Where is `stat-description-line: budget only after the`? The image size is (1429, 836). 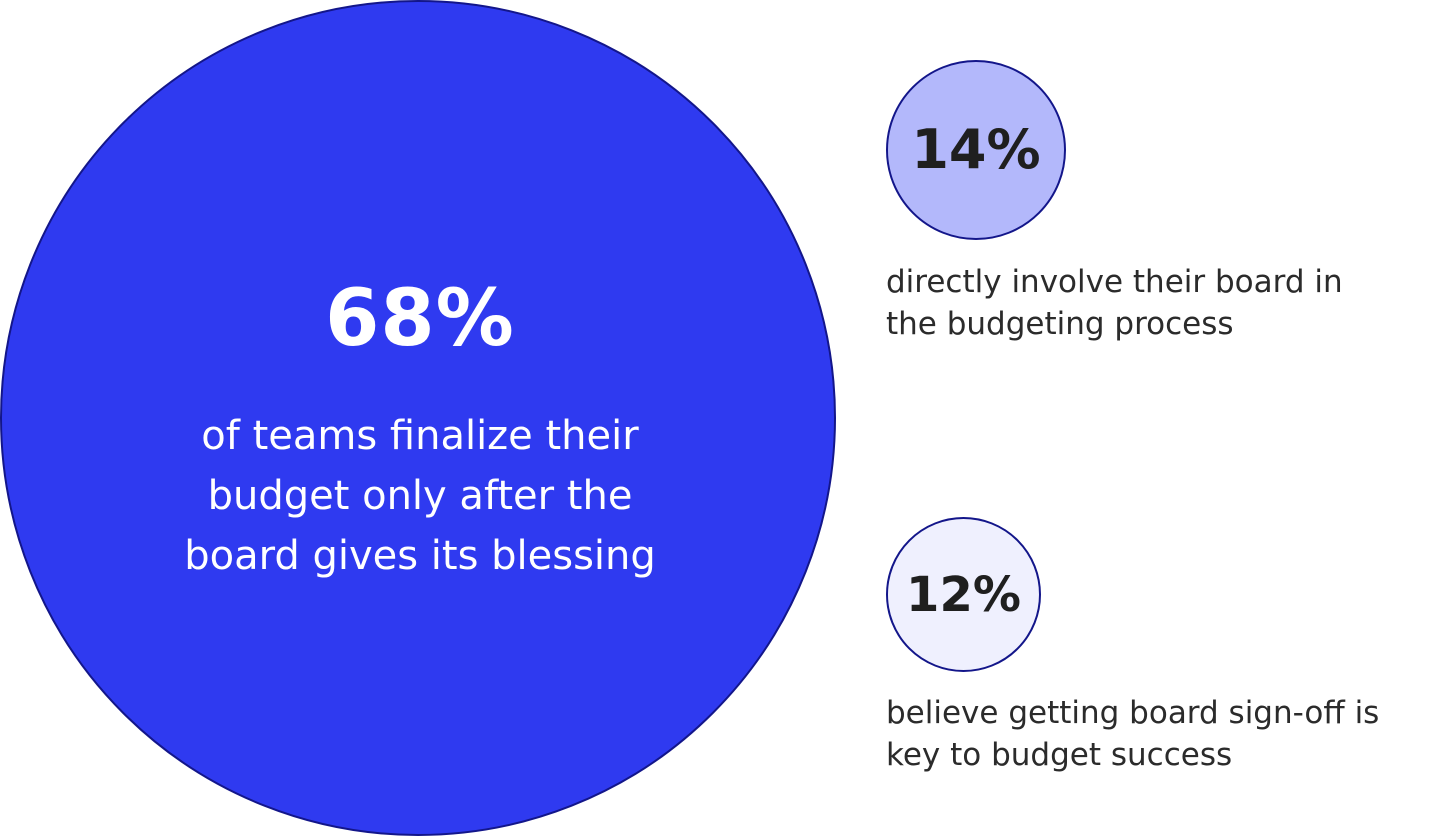 stat-description-line: budget only after the is located at coordinates (420, 496).